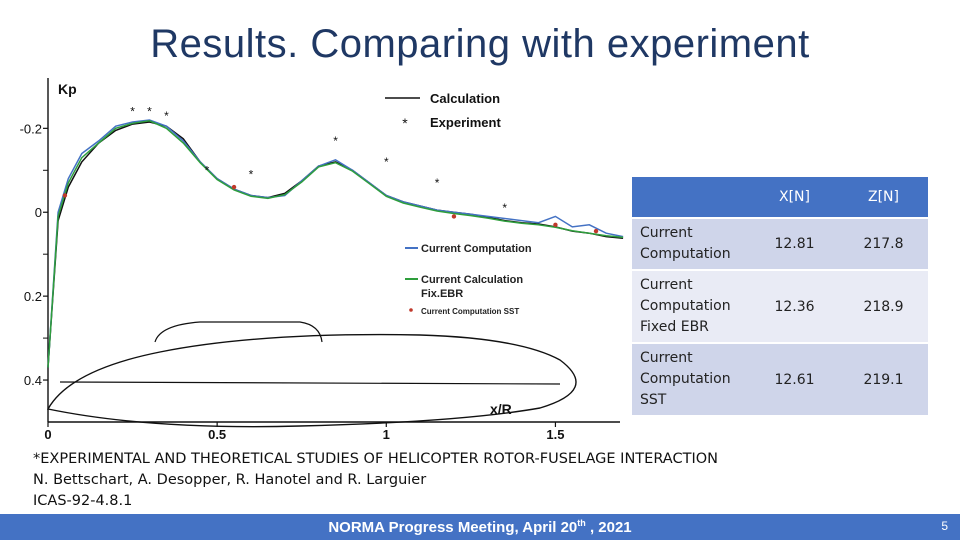 The width and height of the screenshot is (960, 540). Describe the element at coordinates (794, 198) in the screenshot. I see `table-header-x: X[N]` at that location.